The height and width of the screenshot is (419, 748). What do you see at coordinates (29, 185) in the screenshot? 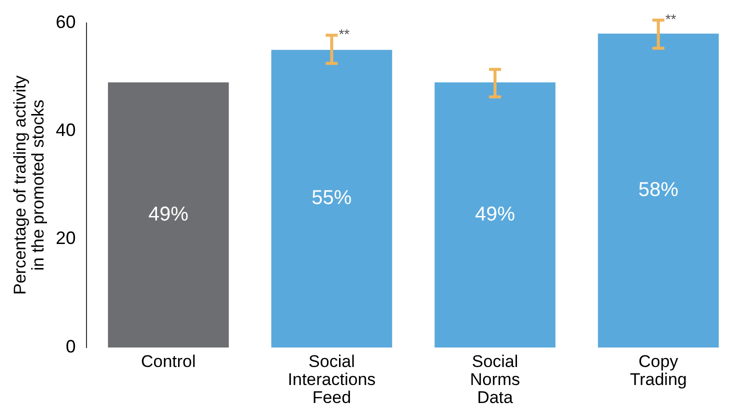
I see `y-axis-title: Percentage of trading activity in the promoted stocks` at bounding box center [29, 185].